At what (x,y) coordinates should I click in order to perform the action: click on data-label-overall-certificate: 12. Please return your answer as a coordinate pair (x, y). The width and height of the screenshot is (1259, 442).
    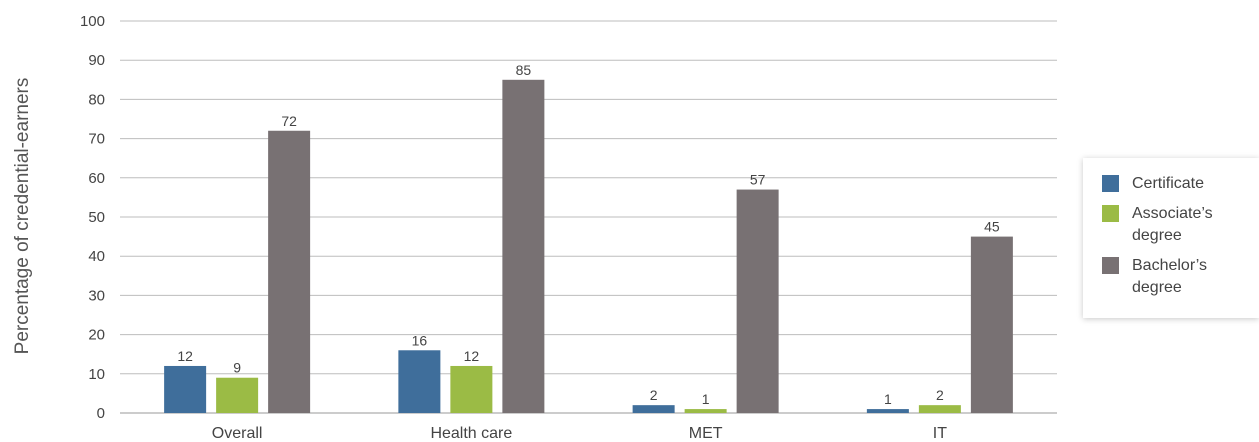
    Looking at the image, I should click on (185, 356).